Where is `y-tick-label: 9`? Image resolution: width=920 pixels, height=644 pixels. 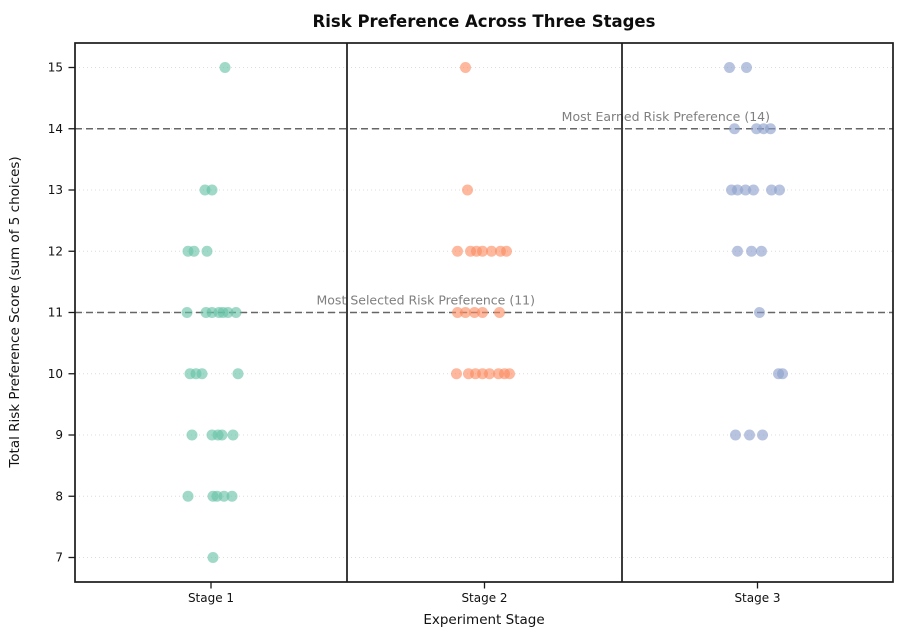 y-tick-label: 9 is located at coordinates (59, 435).